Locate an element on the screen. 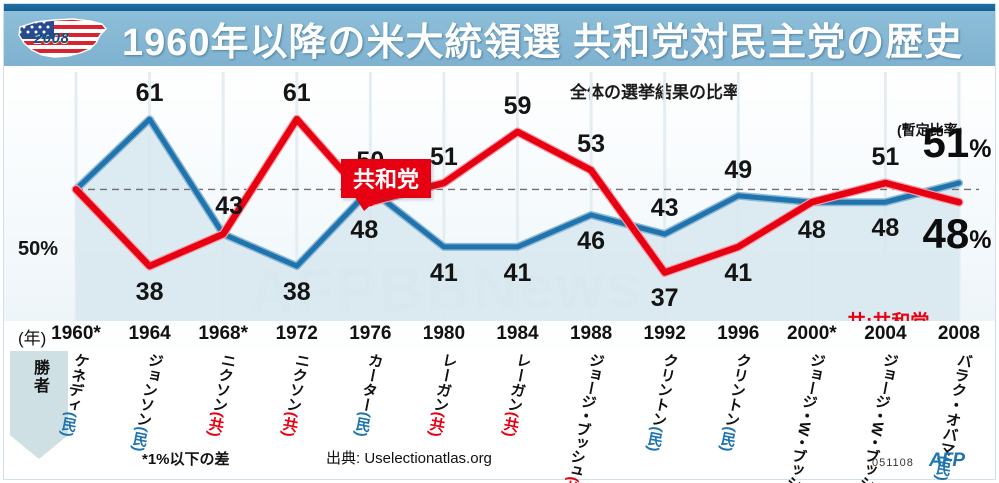  winner-label-1964: ジョンソン(民) is located at coordinates (147, 401).